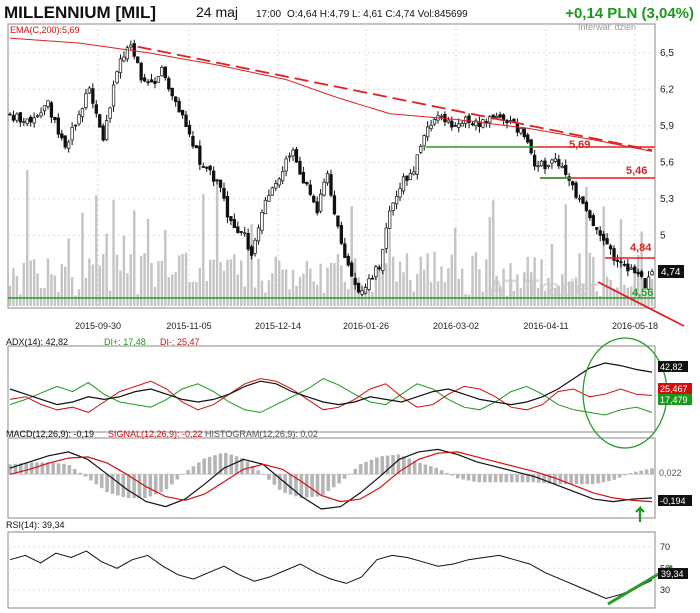 Image resolution: width=700 pixels, height=613 pixels. Describe the element at coordinates (339, 568) in the screenshot. I see `rsi-gridlines: 705030` at that location.